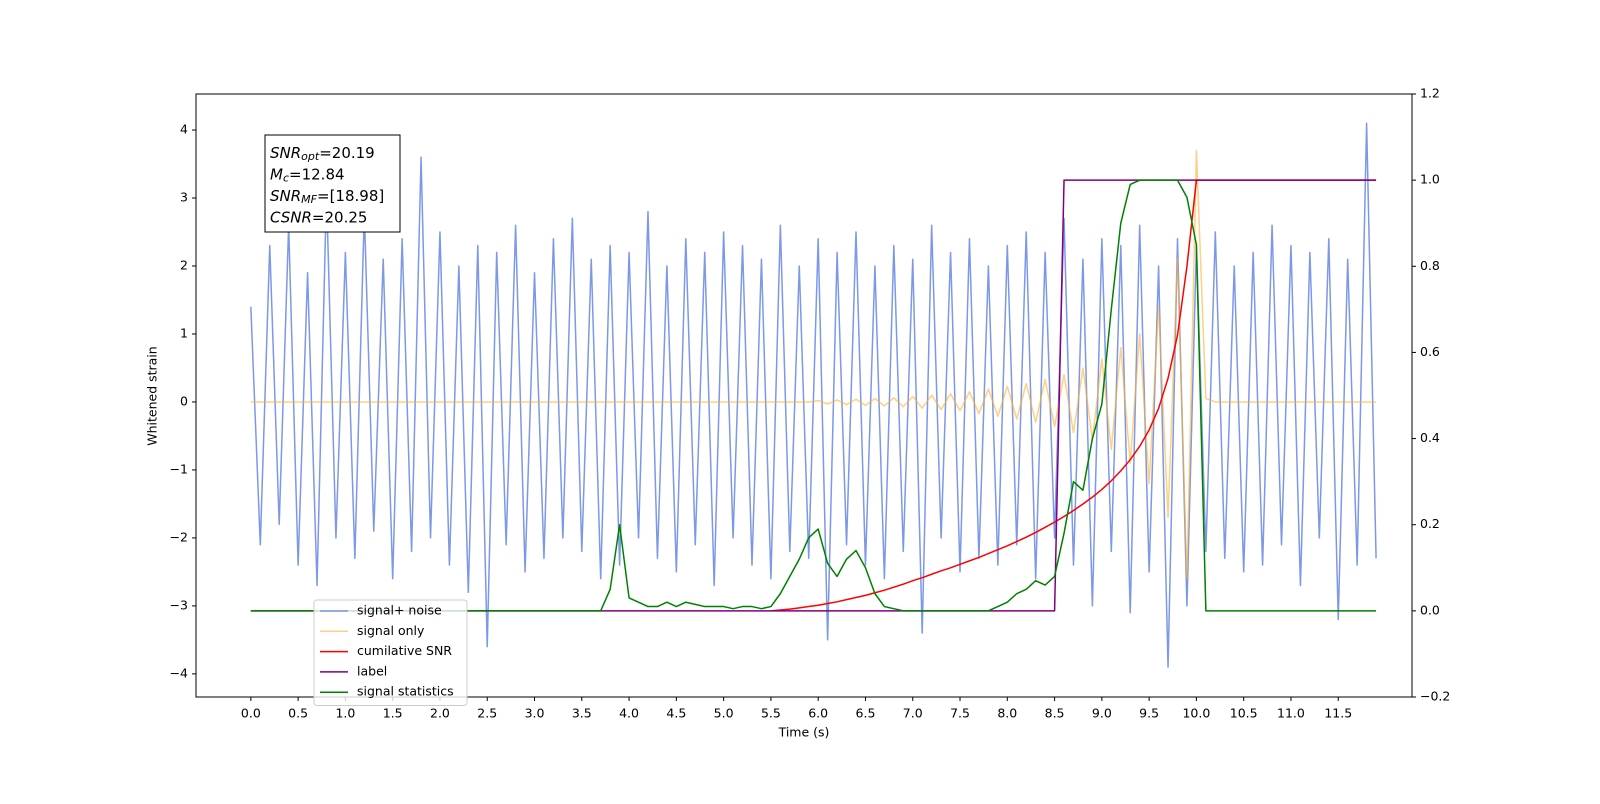 The image size is (1600, 804). What do you see at coordinates (1435, 696) in the screenshot?
I see `y2-tick-label: −0.2` at bounding box center [1435, 696].